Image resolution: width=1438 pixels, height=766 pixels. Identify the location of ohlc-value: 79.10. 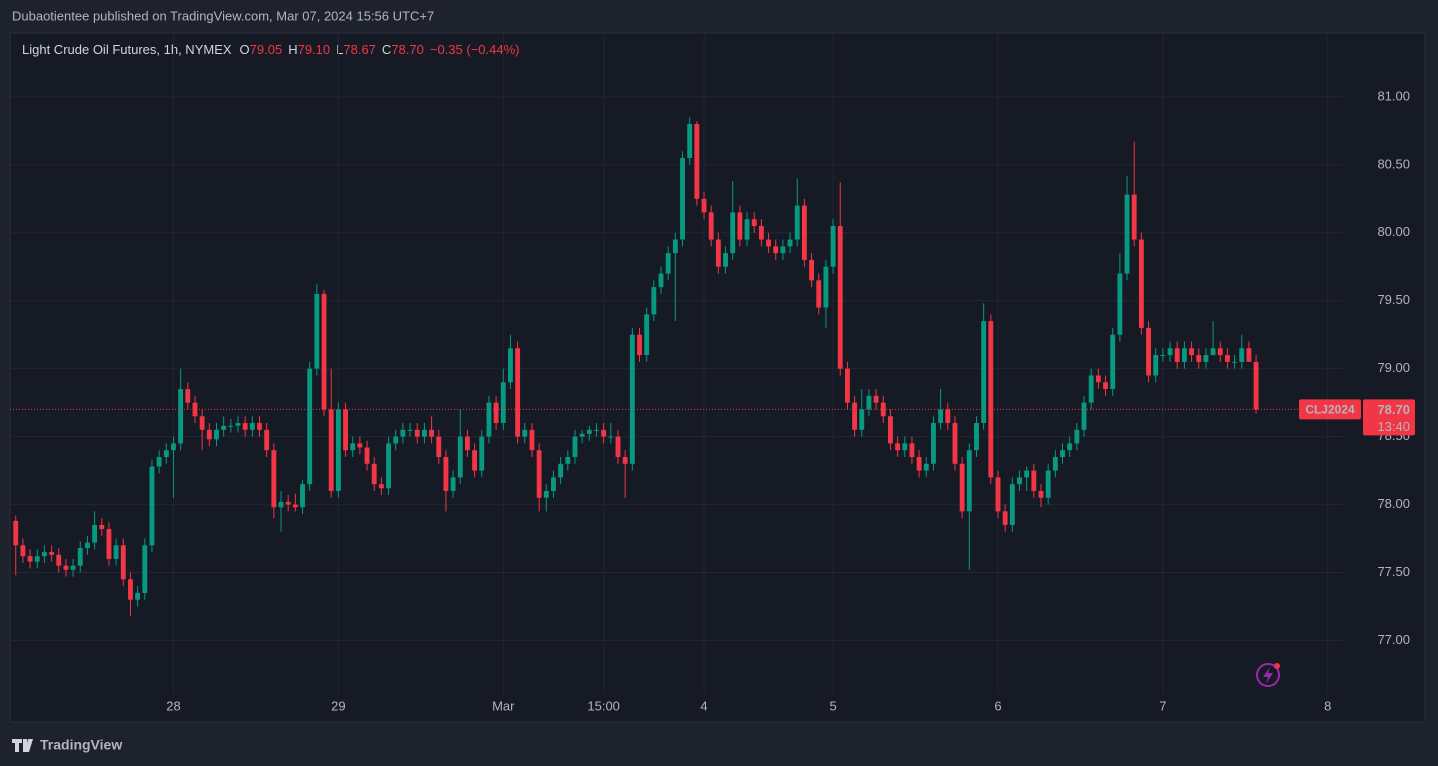
(314, 49).